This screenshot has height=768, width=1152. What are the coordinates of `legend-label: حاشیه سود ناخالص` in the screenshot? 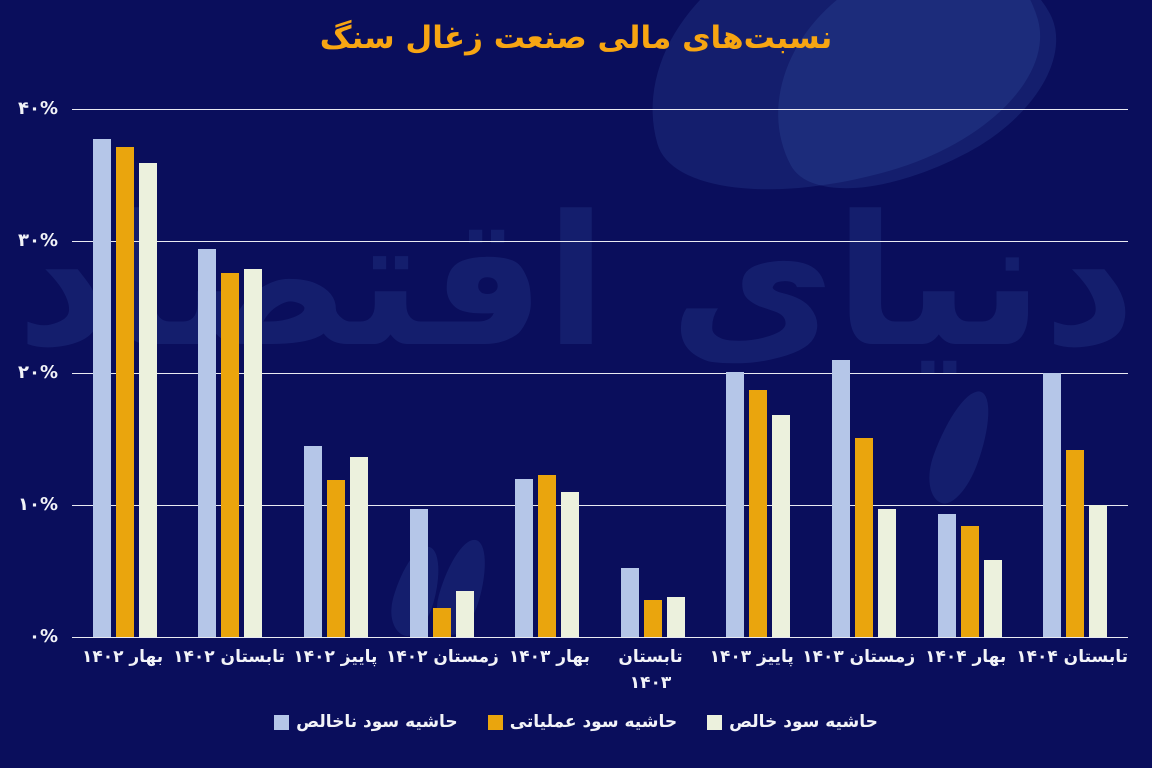 It's located at (377, 722).